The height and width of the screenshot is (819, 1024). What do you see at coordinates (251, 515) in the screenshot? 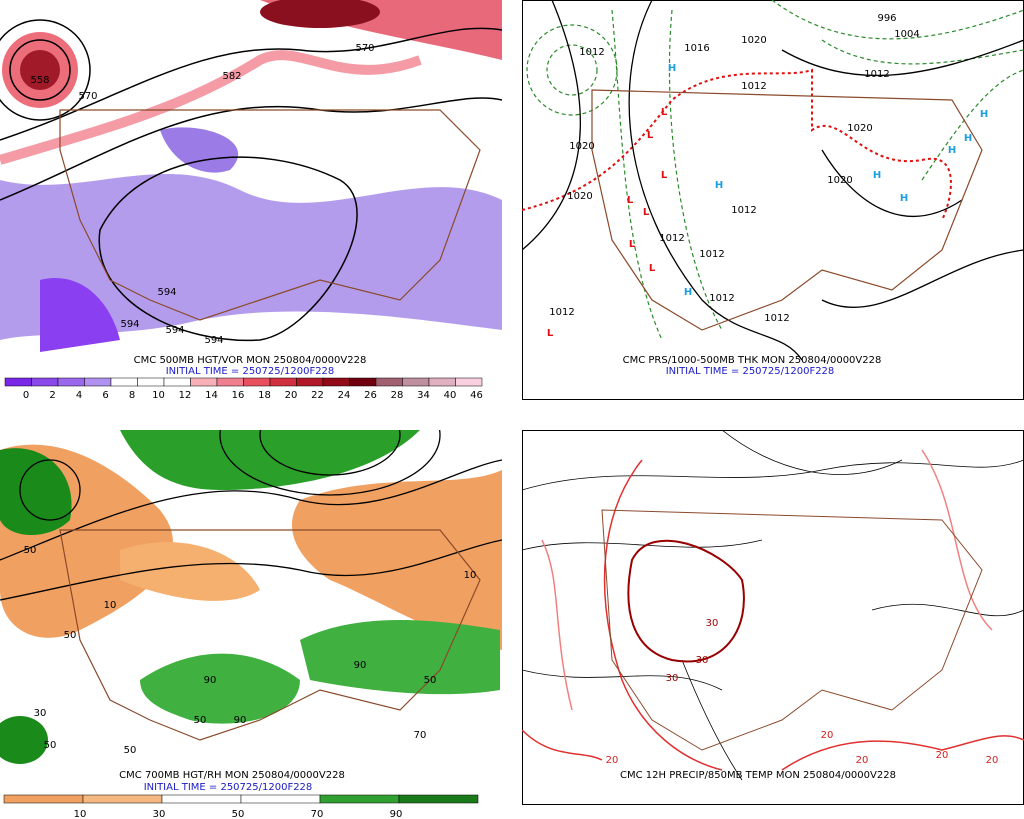
I see `height-contours` at bounding box center [251, 515].